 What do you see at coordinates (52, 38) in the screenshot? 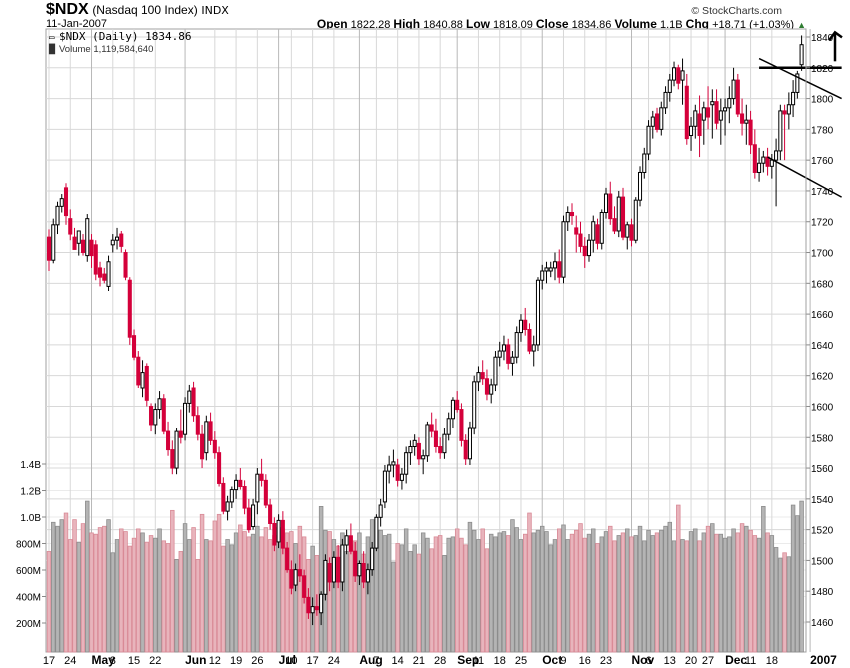
I see `candlestick-icon: ▭` at bounding box center [52, 38].